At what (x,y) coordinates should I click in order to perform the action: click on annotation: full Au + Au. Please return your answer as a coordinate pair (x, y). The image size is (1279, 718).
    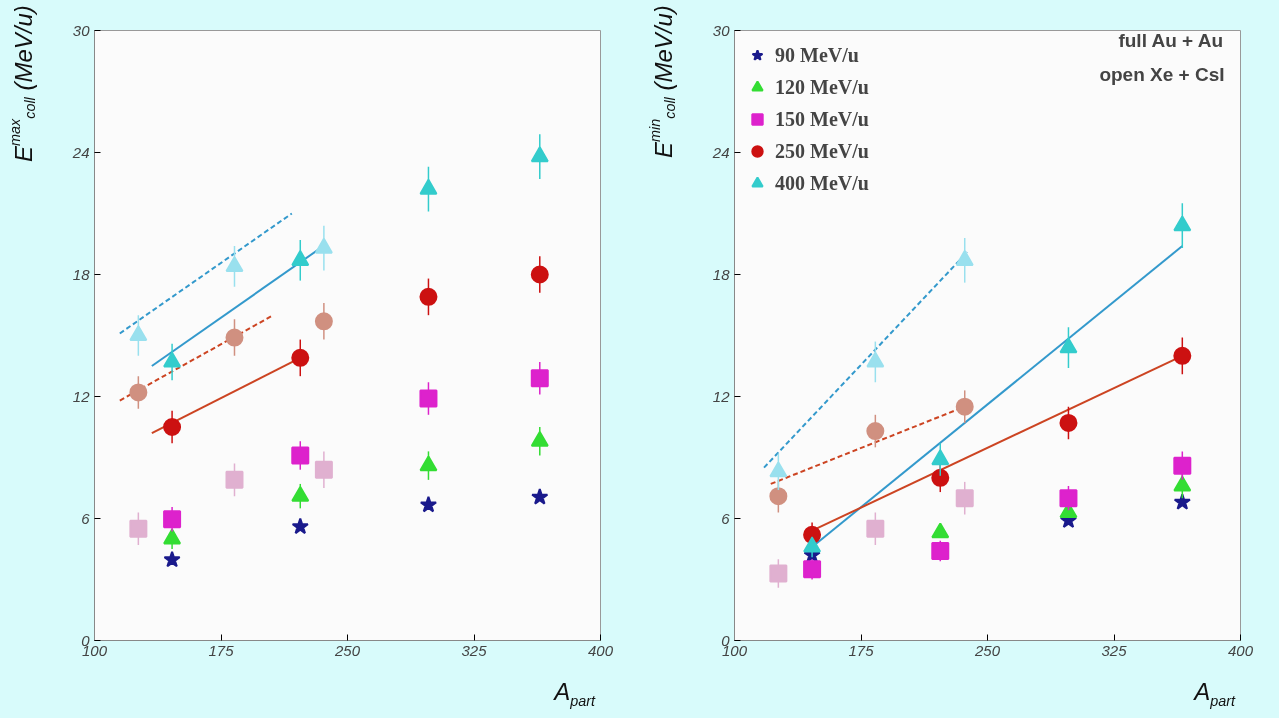
    Looking at the image, I should click on (1171, 40).